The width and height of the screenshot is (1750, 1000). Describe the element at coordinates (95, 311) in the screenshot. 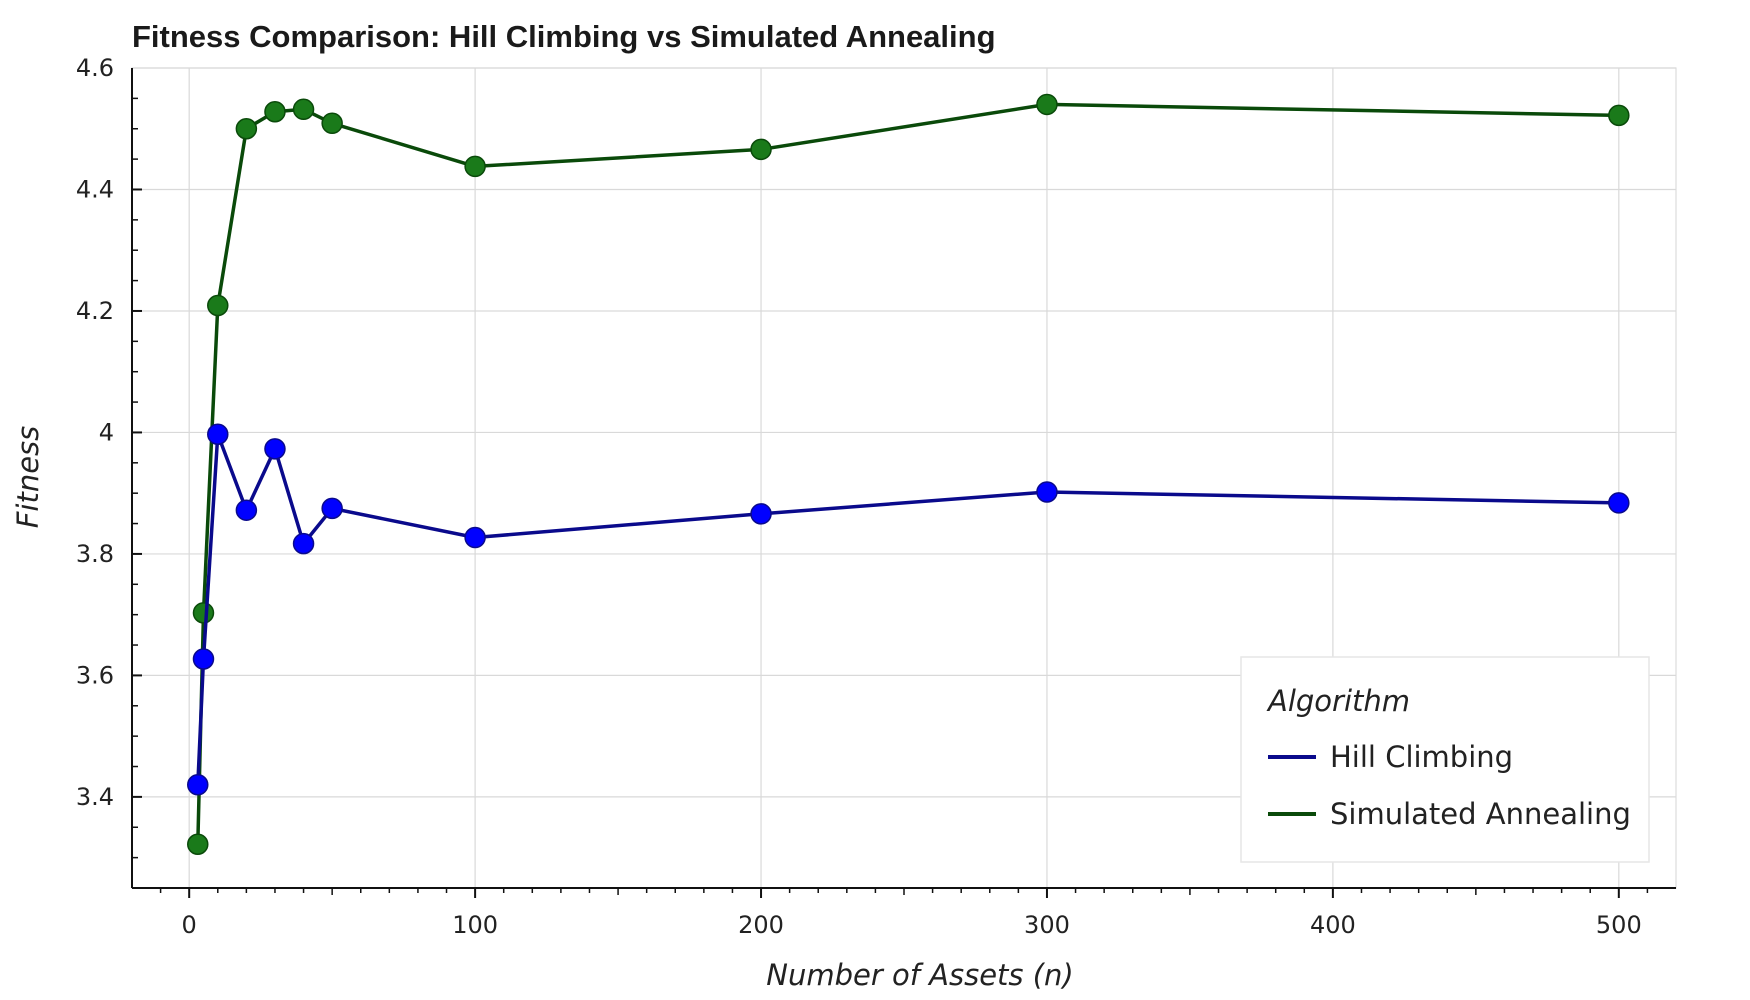

I see `y-tick-label: 4.2` at that location.